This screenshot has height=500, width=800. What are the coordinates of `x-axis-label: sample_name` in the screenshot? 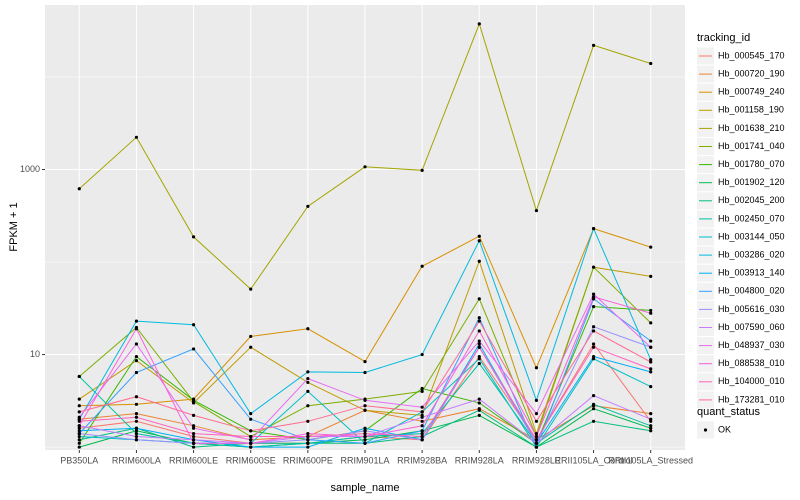 It's located at (364, 488).